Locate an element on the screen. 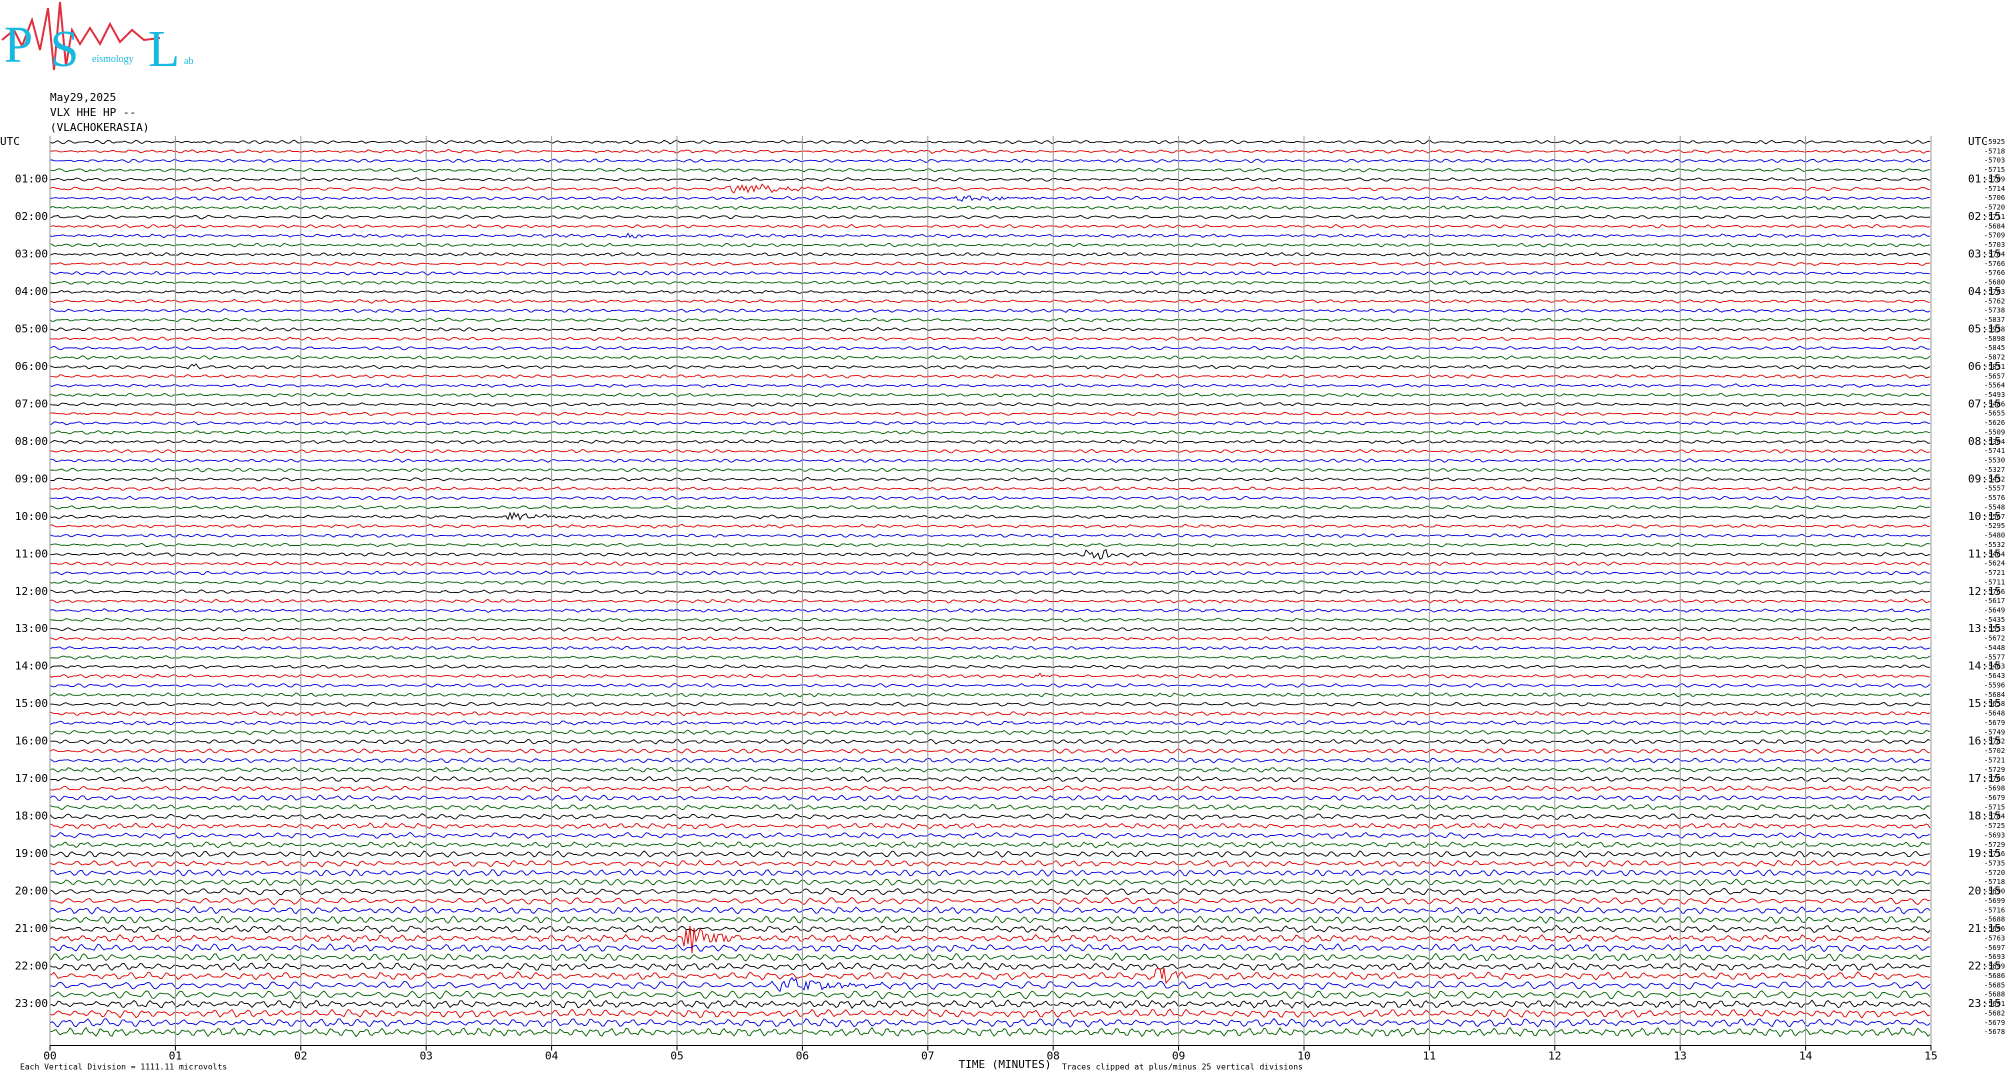 This screenshot has height=1084, width=2010. location: (VLACHOKERASIA) is located at coordinates (99, 127).